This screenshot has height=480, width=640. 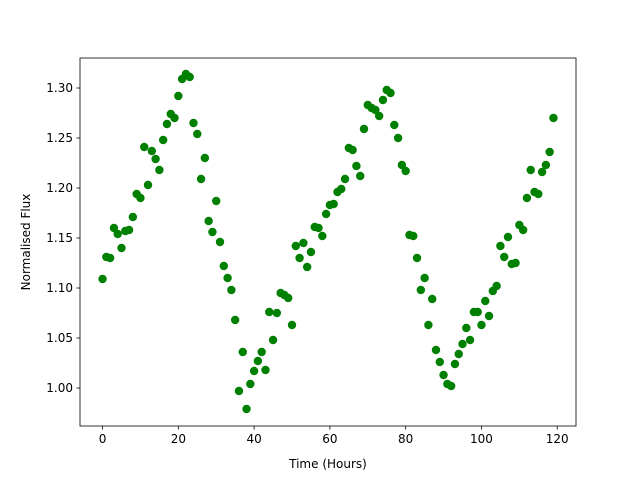 I want to click on y-tick-label: 1.20, so click(x=59, y=188).